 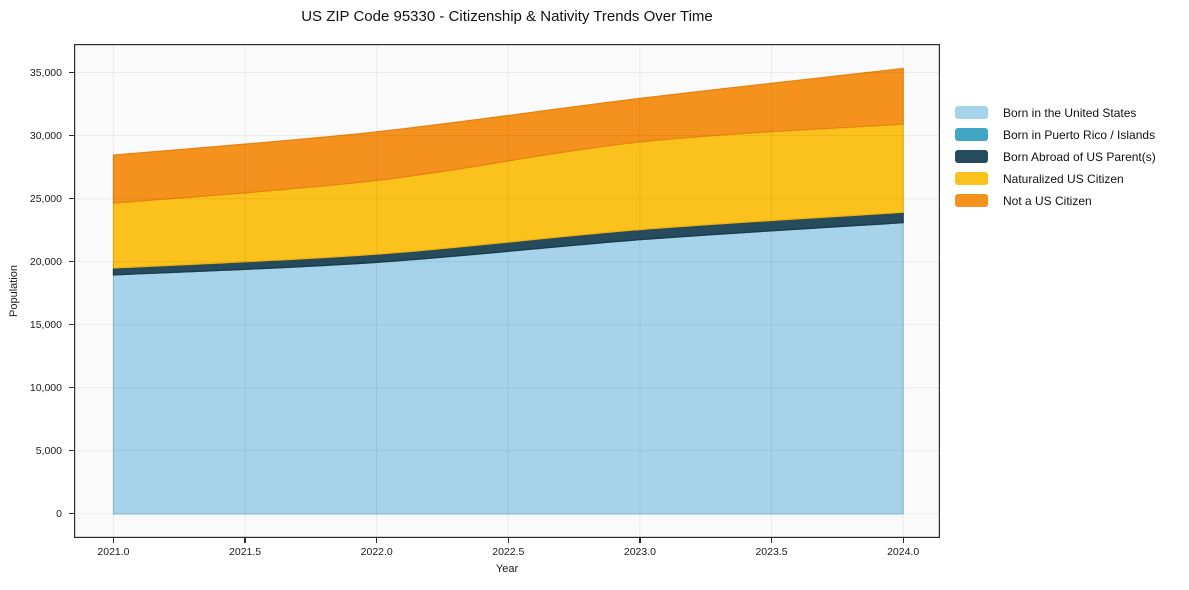 I want to click on legend-label: Born in Puerto Rico / Islands, so click(x=1079, y=134).